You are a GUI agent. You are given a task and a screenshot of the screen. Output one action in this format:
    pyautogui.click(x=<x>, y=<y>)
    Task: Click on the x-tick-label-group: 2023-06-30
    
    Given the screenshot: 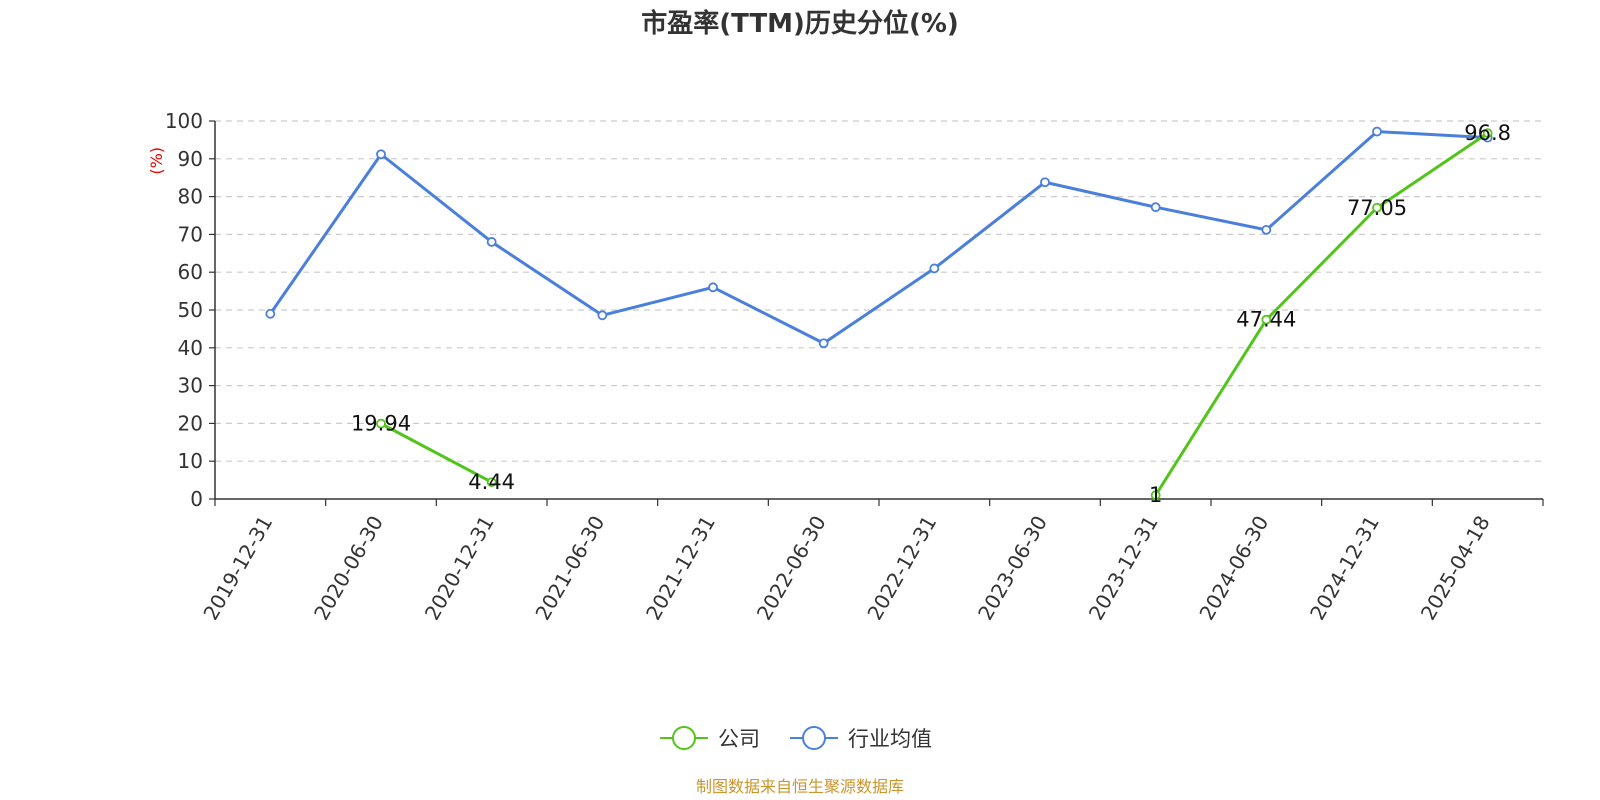 What is the action you would take?
    pyautogui.click(x=1012, y=568)
    